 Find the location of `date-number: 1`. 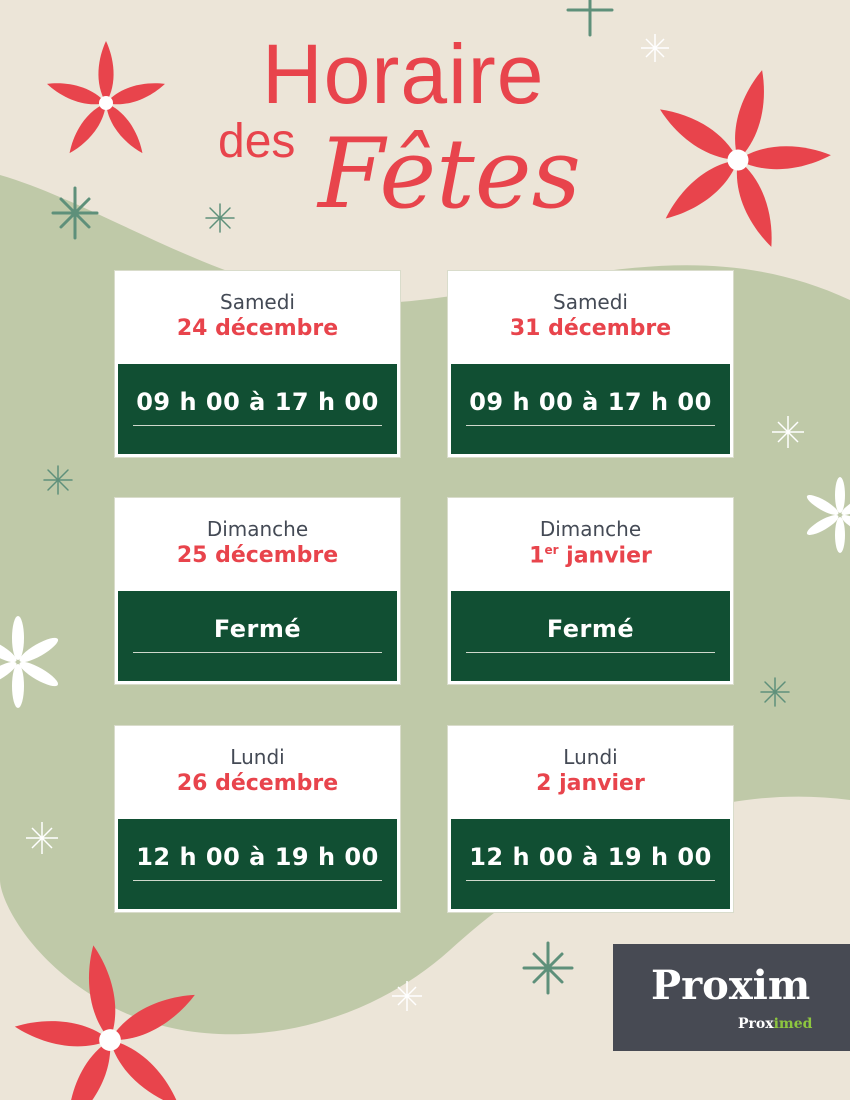

date-number: 1 is located at coordinates (537, 556).